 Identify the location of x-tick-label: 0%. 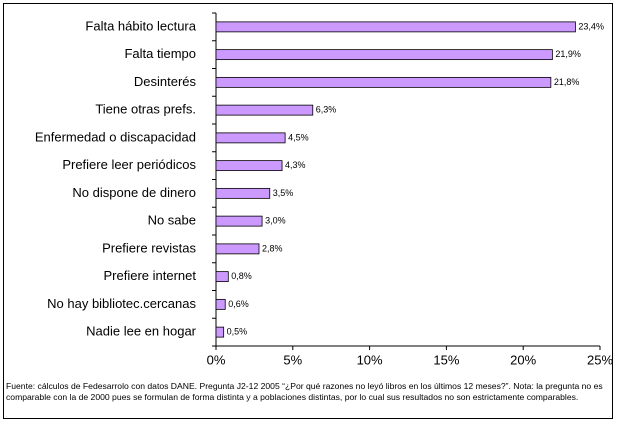
(216, 359).